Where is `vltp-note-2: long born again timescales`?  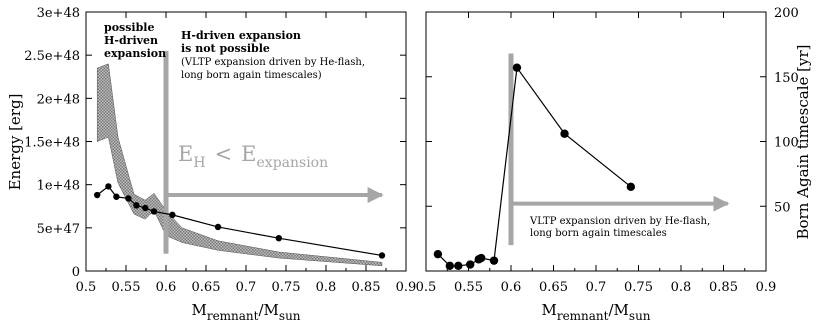 vltp-note-2: long born again timescales is located at coordinates (598, 233).